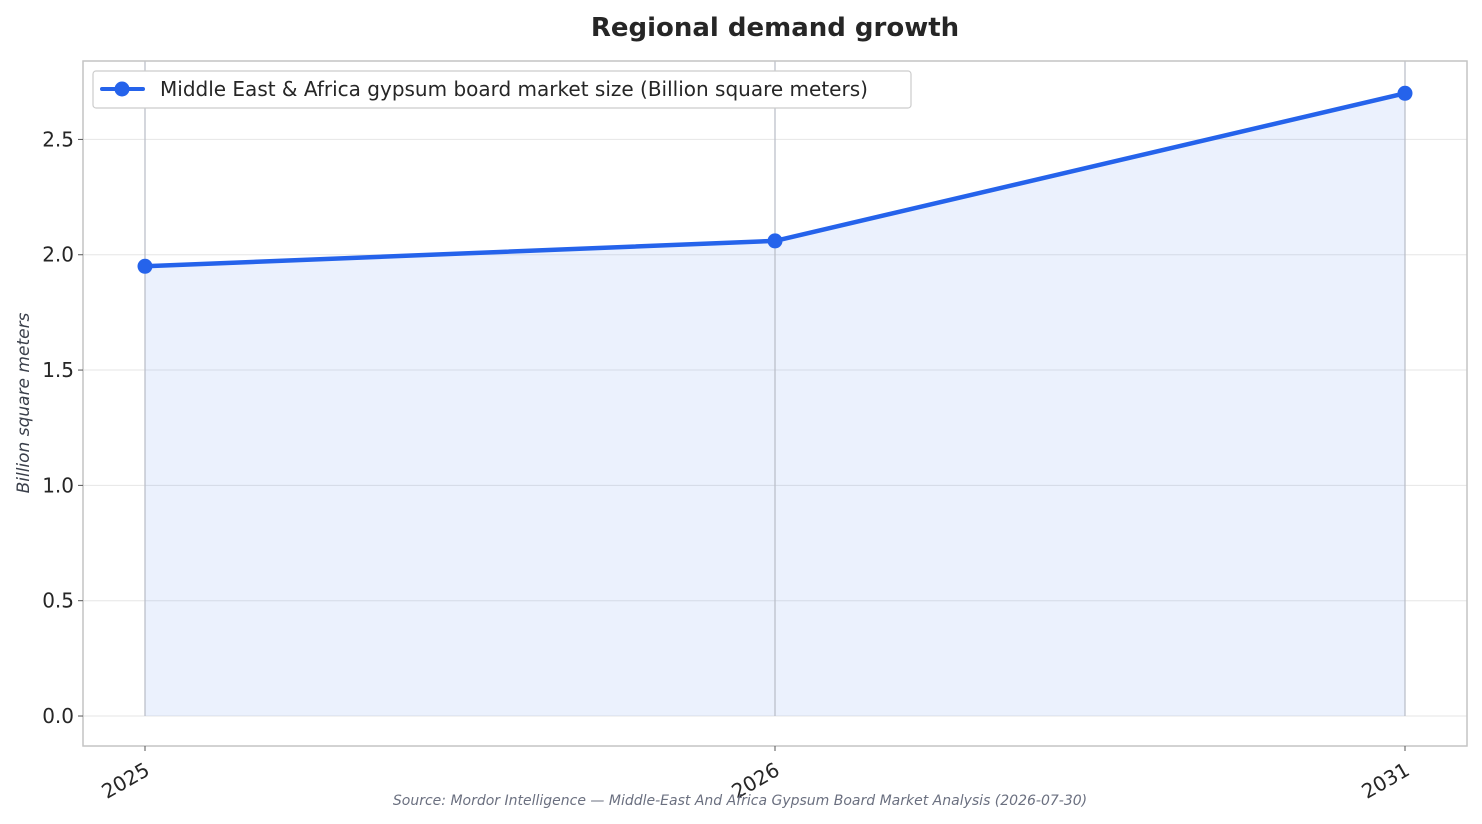  What do you see at coordinates (125, 780) in the screenshot?
I see `x-tick-label: 2025` at bounding box center [125, 780].